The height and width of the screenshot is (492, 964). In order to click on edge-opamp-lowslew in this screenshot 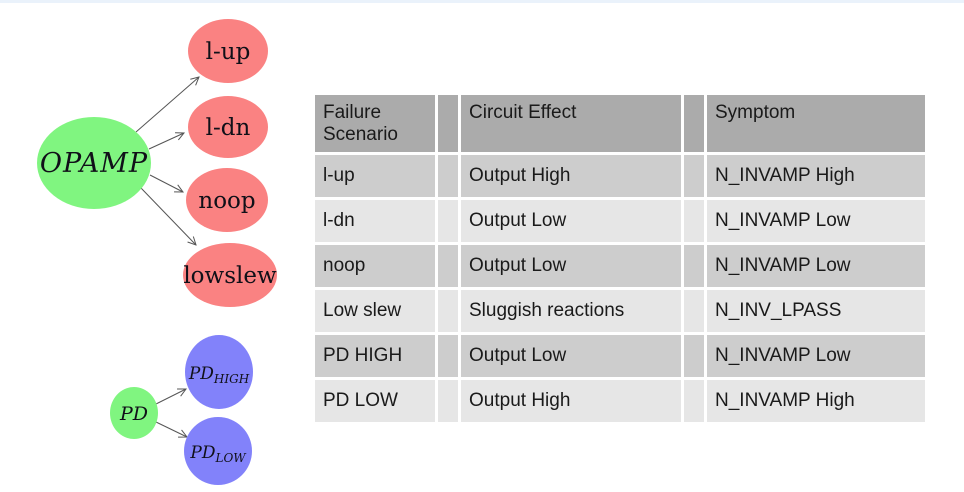, I will do `click(168, 216)`.